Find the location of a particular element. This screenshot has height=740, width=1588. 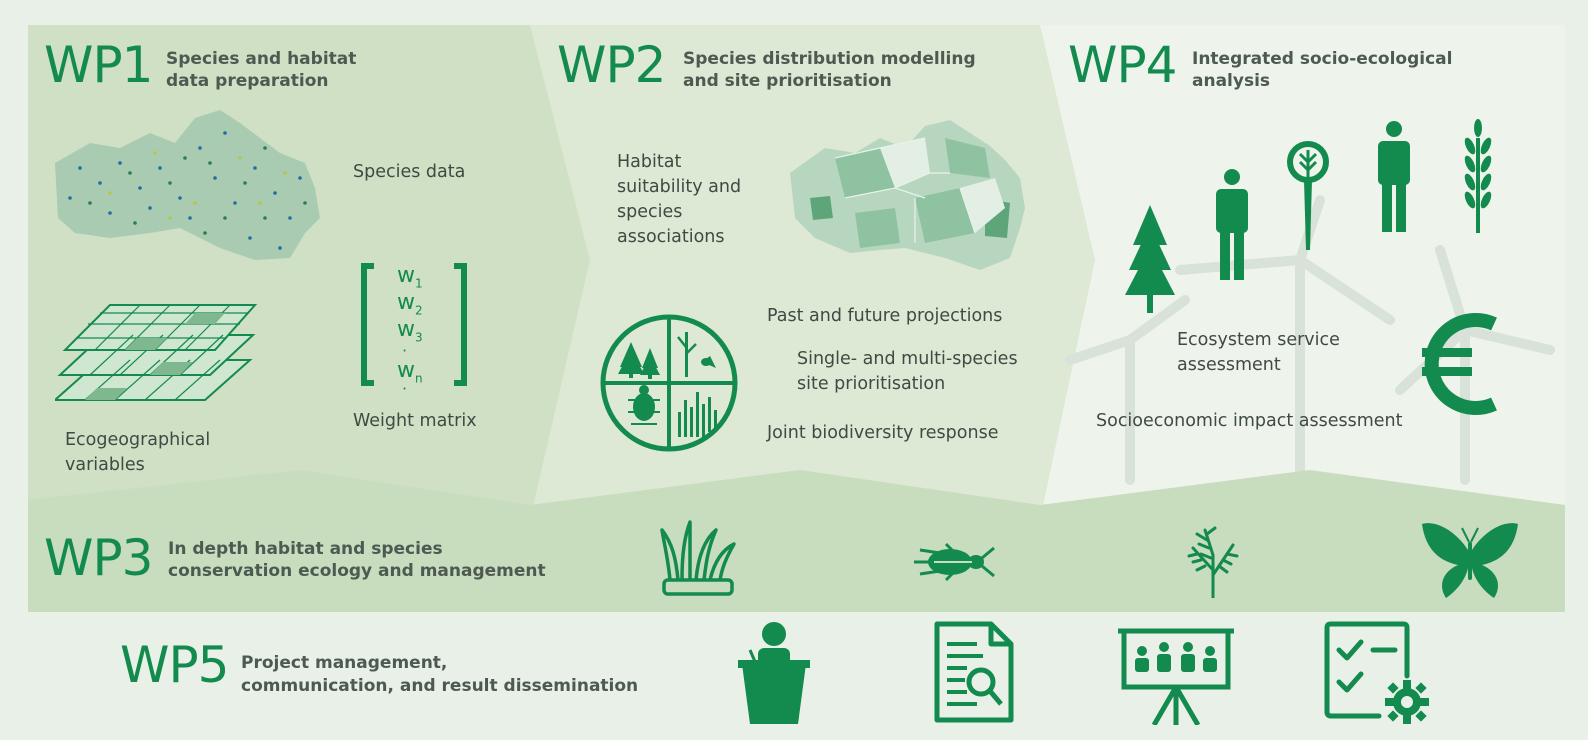

wp5-label: WP5 is located at coordinates (174, 665).